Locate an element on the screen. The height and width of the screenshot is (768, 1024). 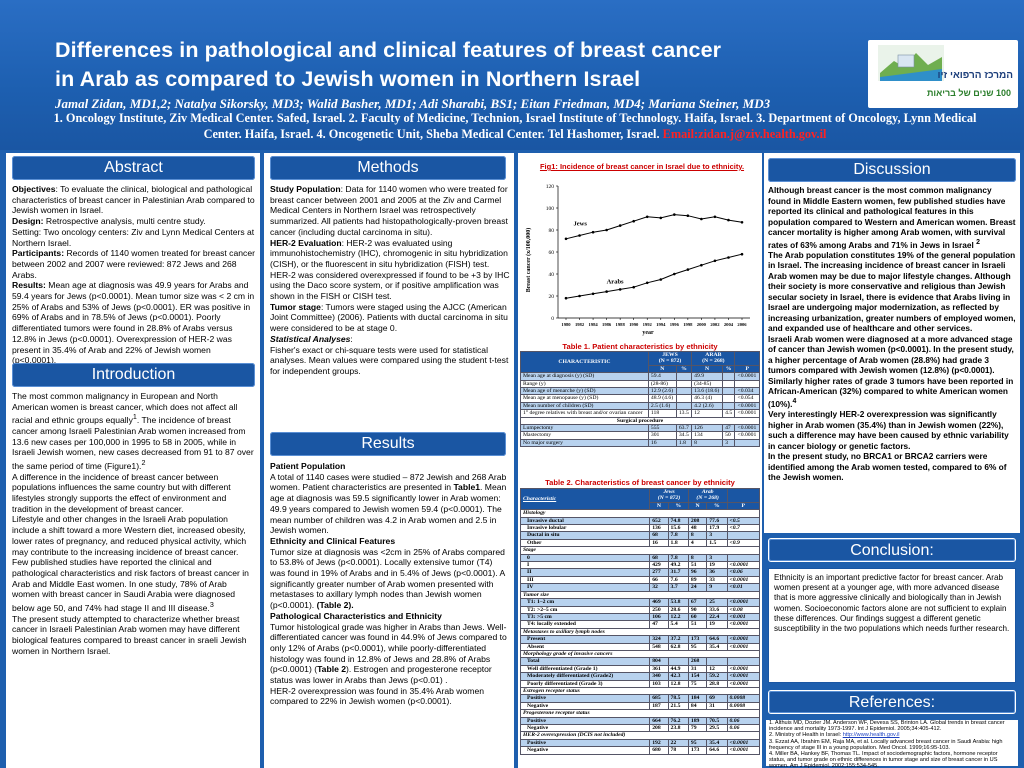
logo-graphic-icon is located at coordinates (911, 63).